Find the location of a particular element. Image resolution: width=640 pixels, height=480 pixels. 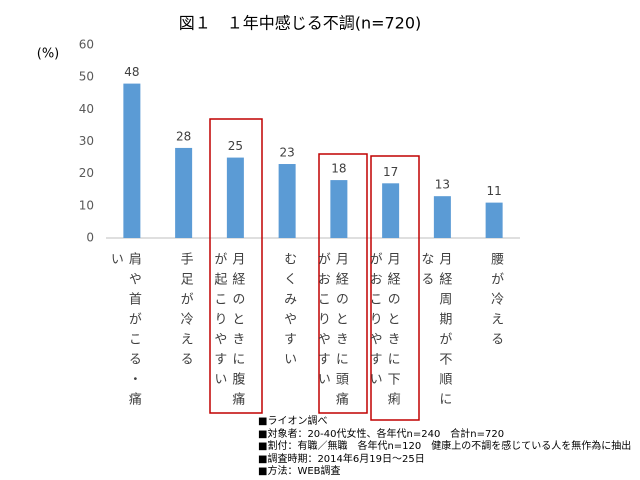

x-tick-label: 月経のときに下痢がおこりやすい is located at coordinates (383, 332).